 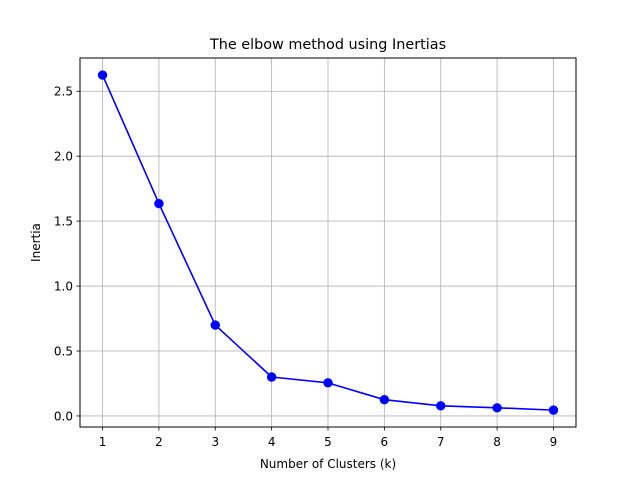 I want to click on x-tick-label: 9, so click(x=554, y=442).